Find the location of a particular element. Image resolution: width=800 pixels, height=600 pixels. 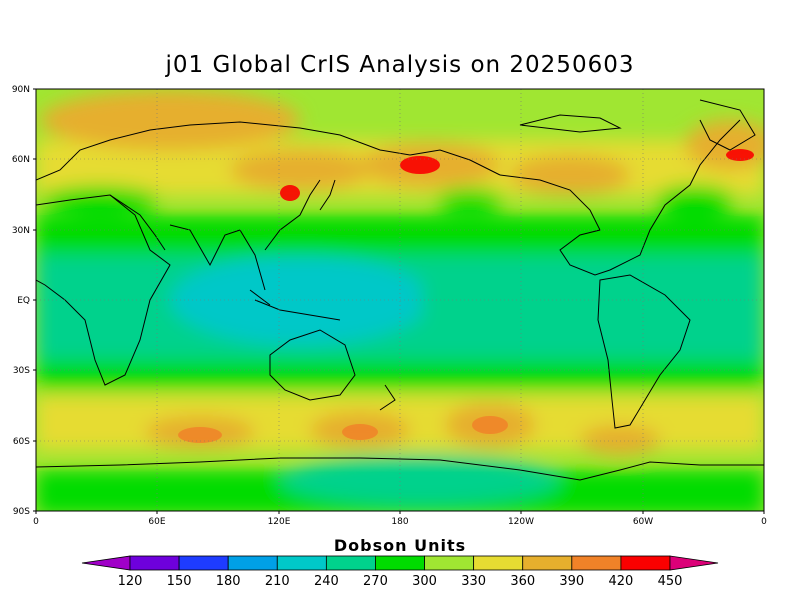

lat-label: 60S is located at coordinates (21, 442).